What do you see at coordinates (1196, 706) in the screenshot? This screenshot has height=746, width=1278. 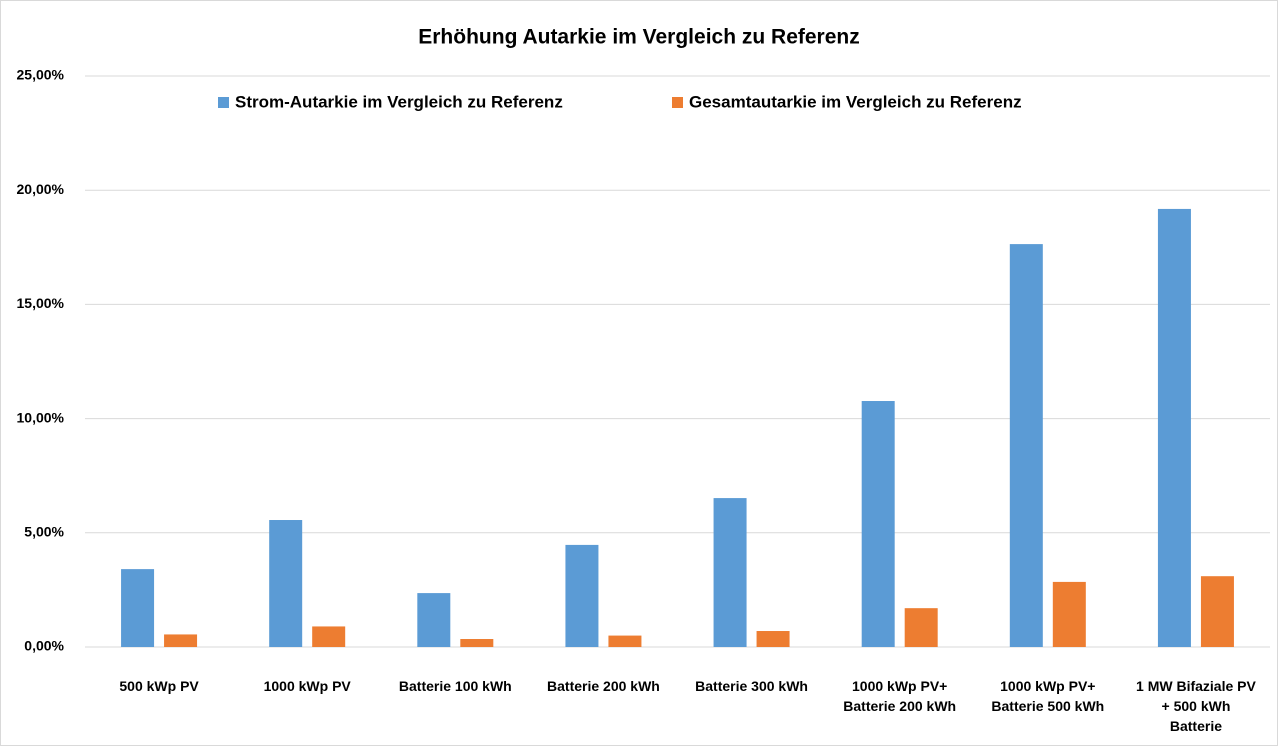 I see `x-tick-label: 1 MW Bifaziale PV + 500 kWh Batterie` at bounding box center [1196, 706].